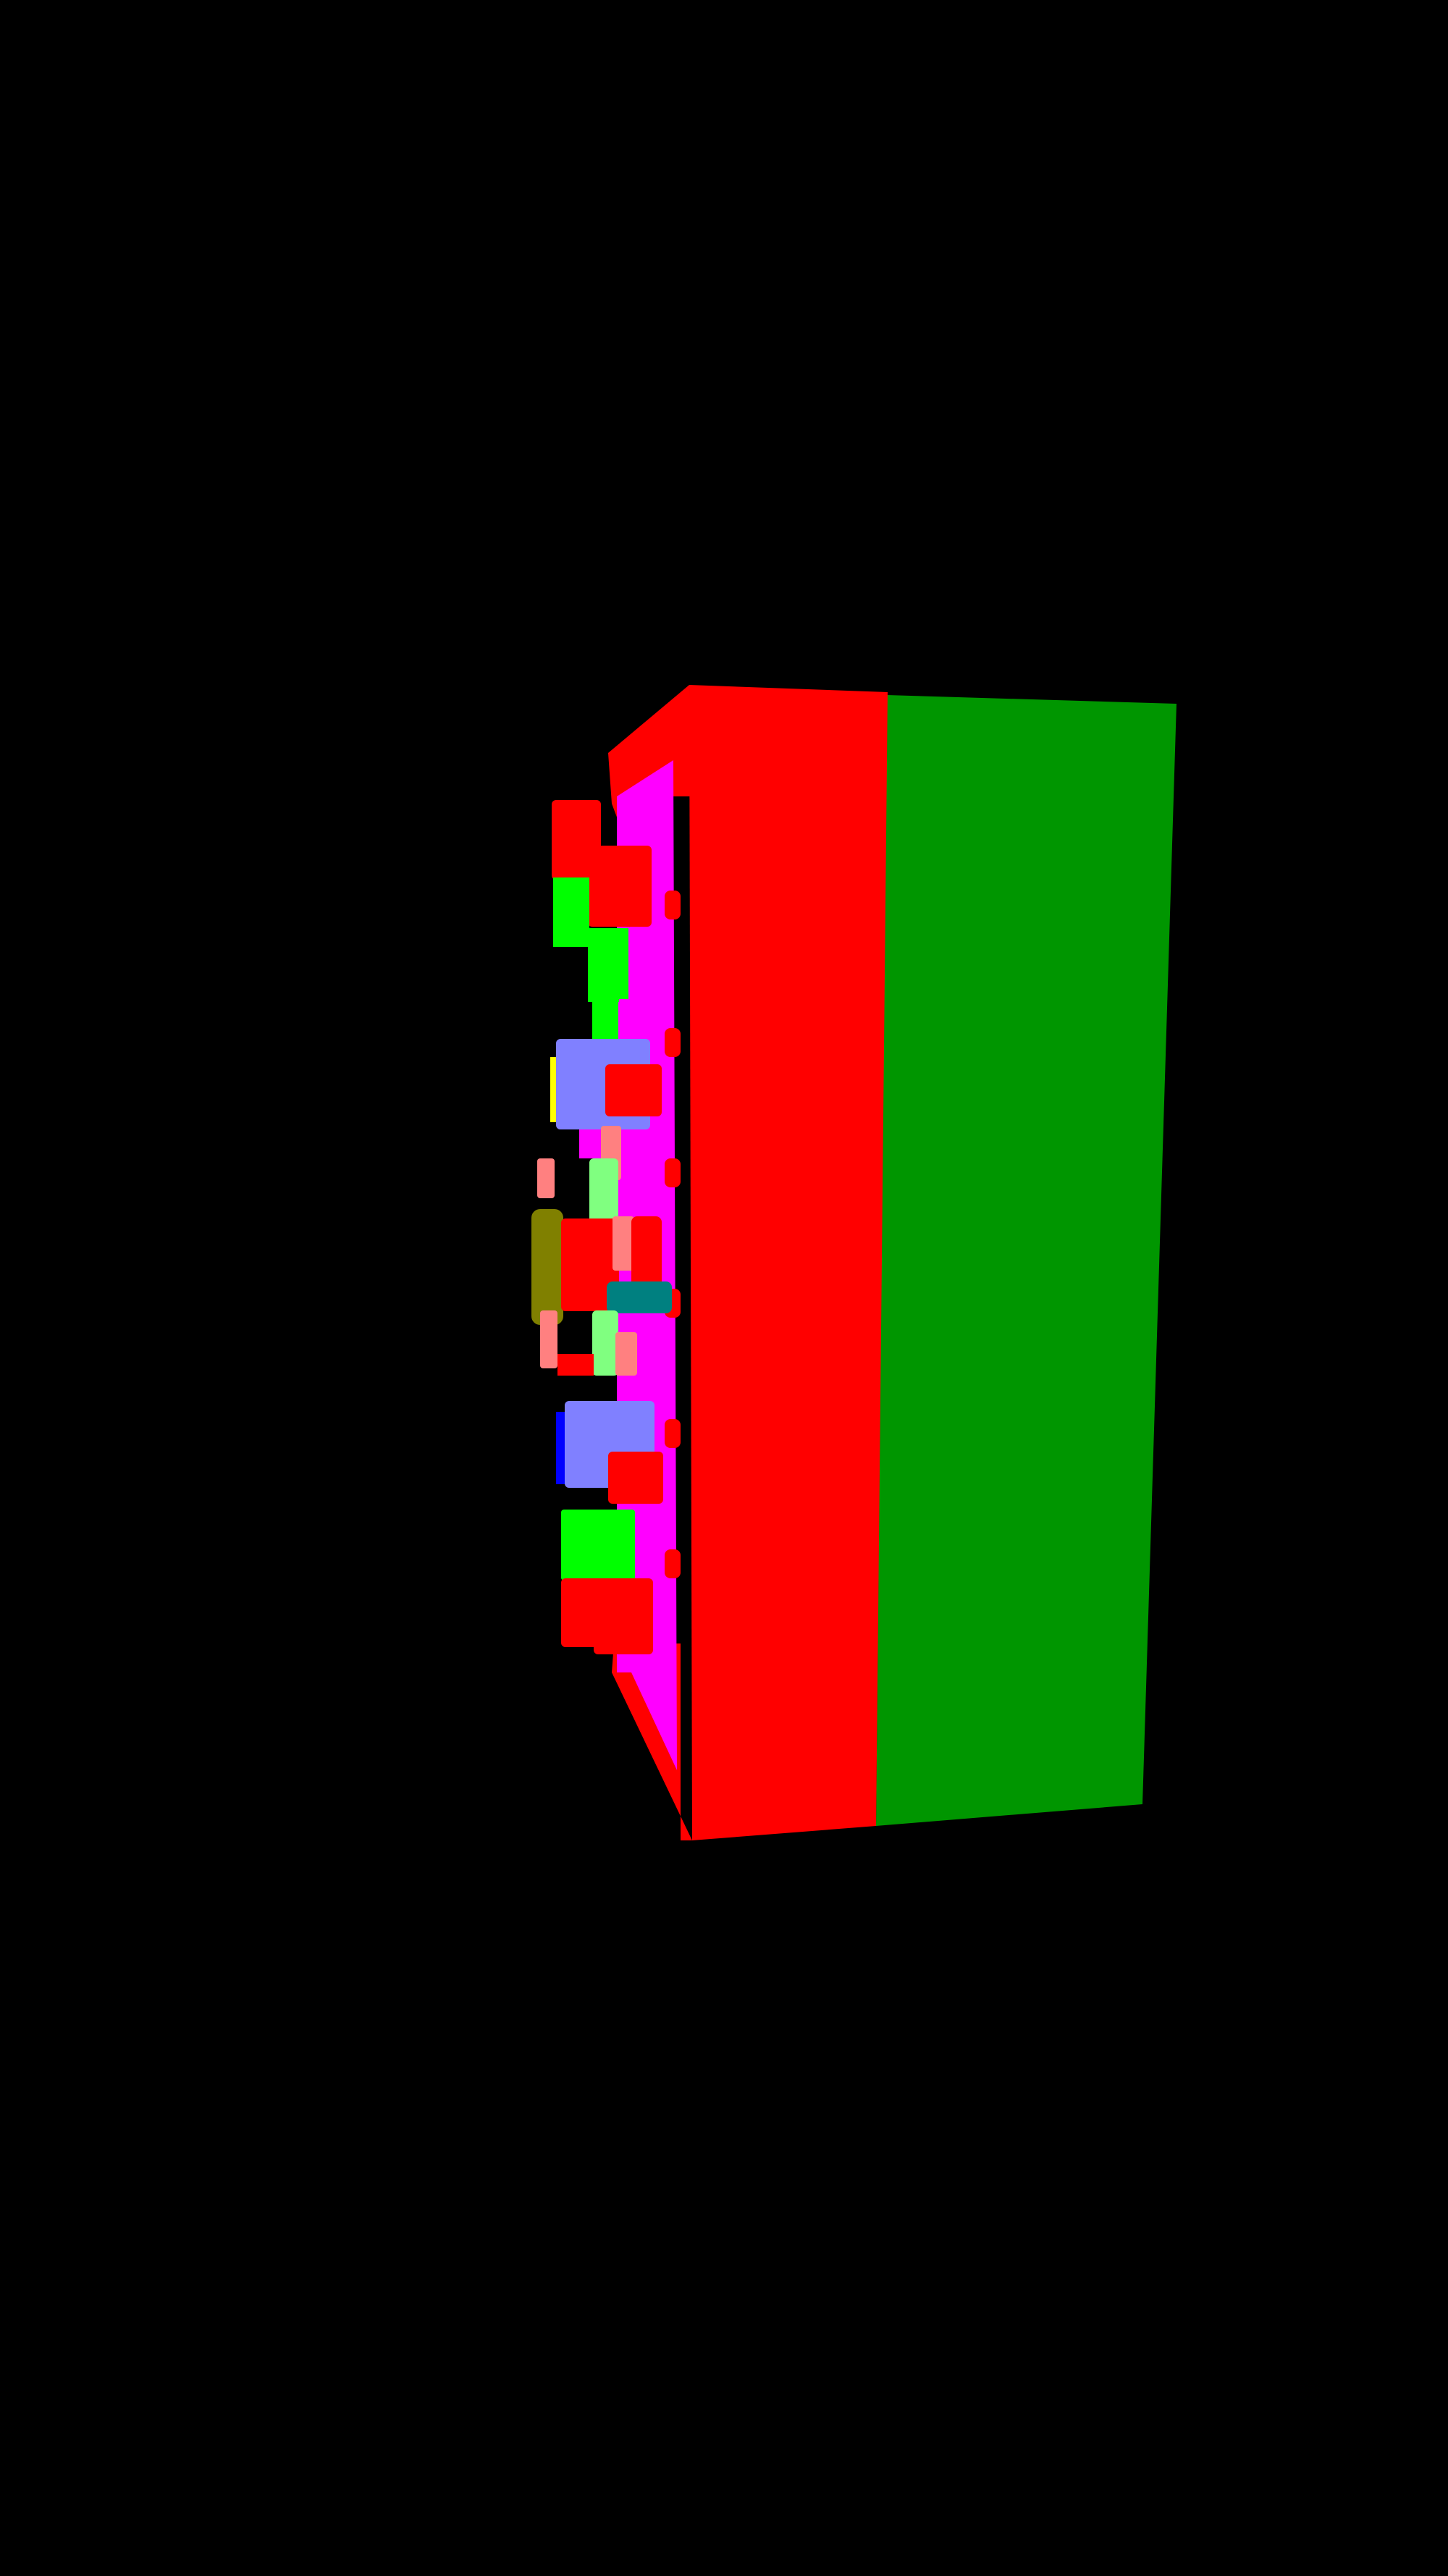  Describe the element at coordinates (623, 1243) in the screenshot. I see `salmon-upright` at that location.